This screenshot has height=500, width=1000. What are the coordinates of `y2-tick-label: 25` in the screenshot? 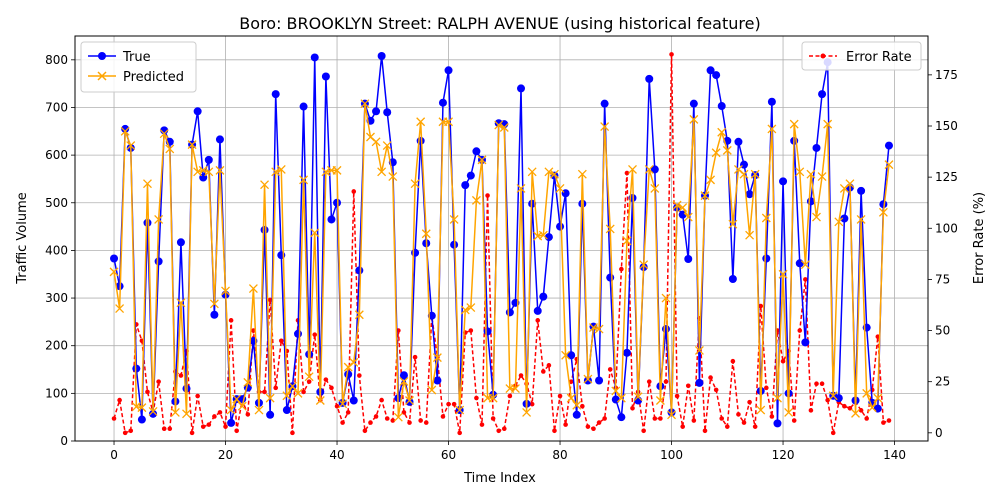 It's located at (942, 382).